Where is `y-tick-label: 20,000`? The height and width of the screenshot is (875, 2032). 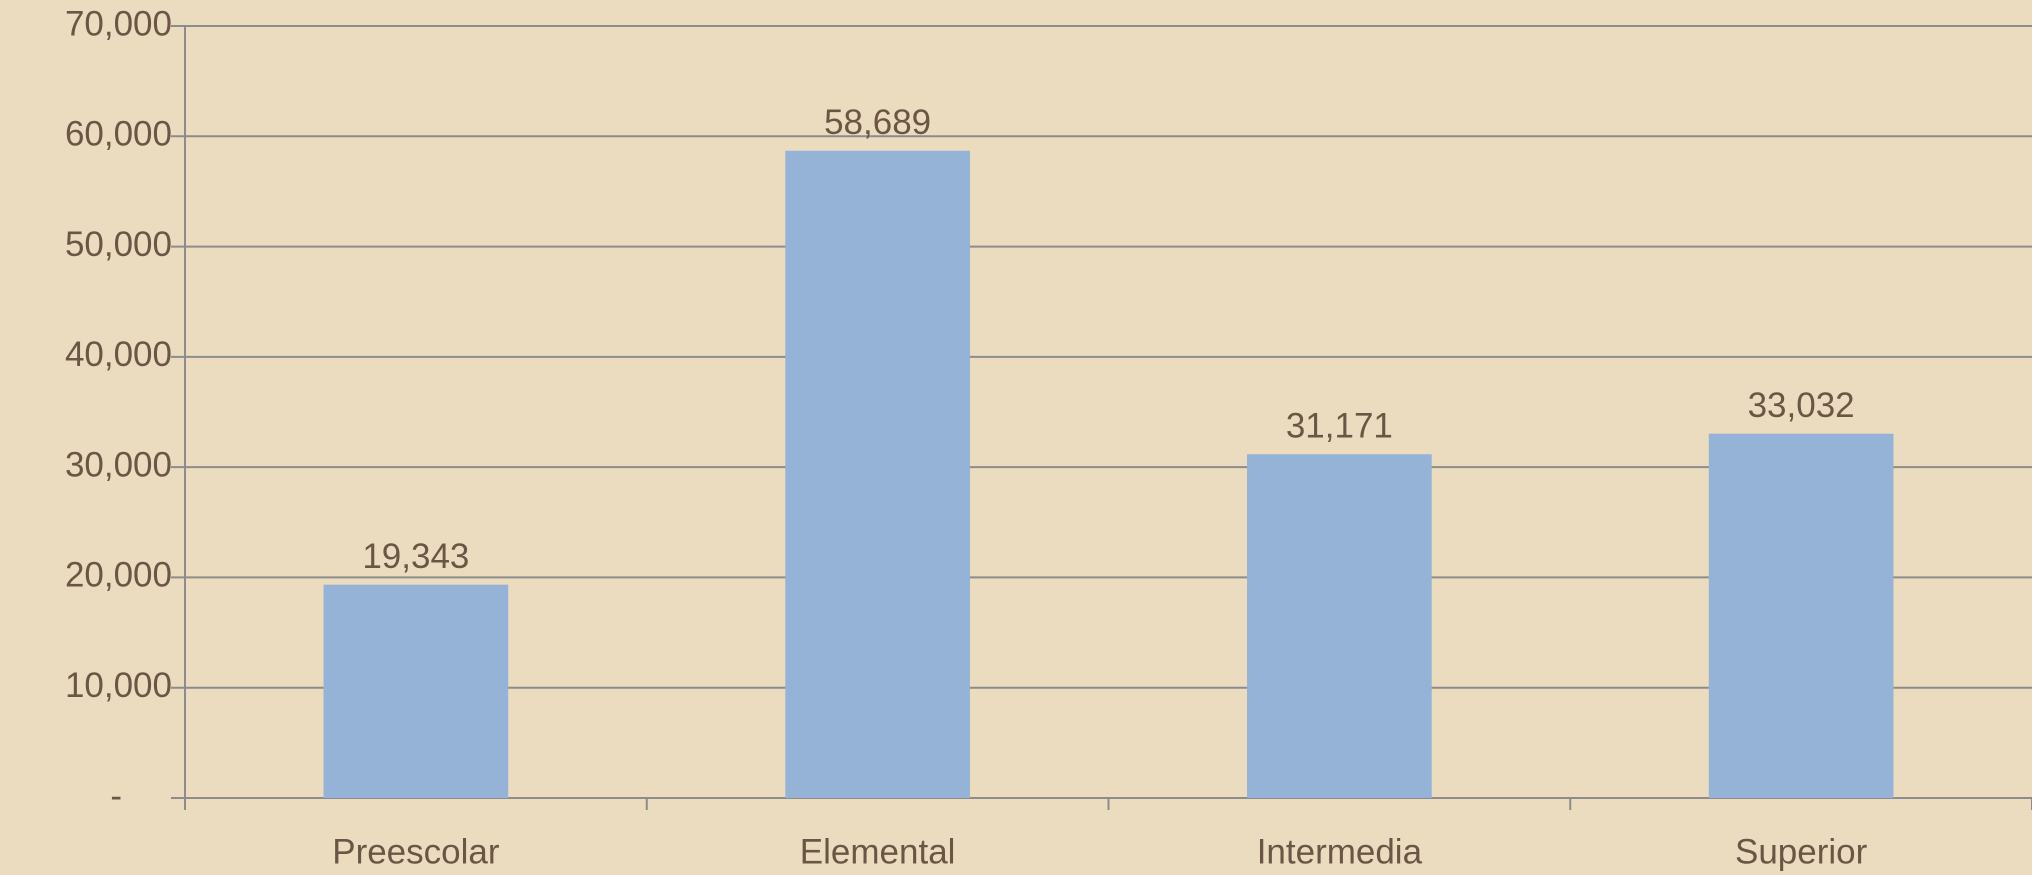 y-tick-label: 20,000 is located at coordinates (118, 575).